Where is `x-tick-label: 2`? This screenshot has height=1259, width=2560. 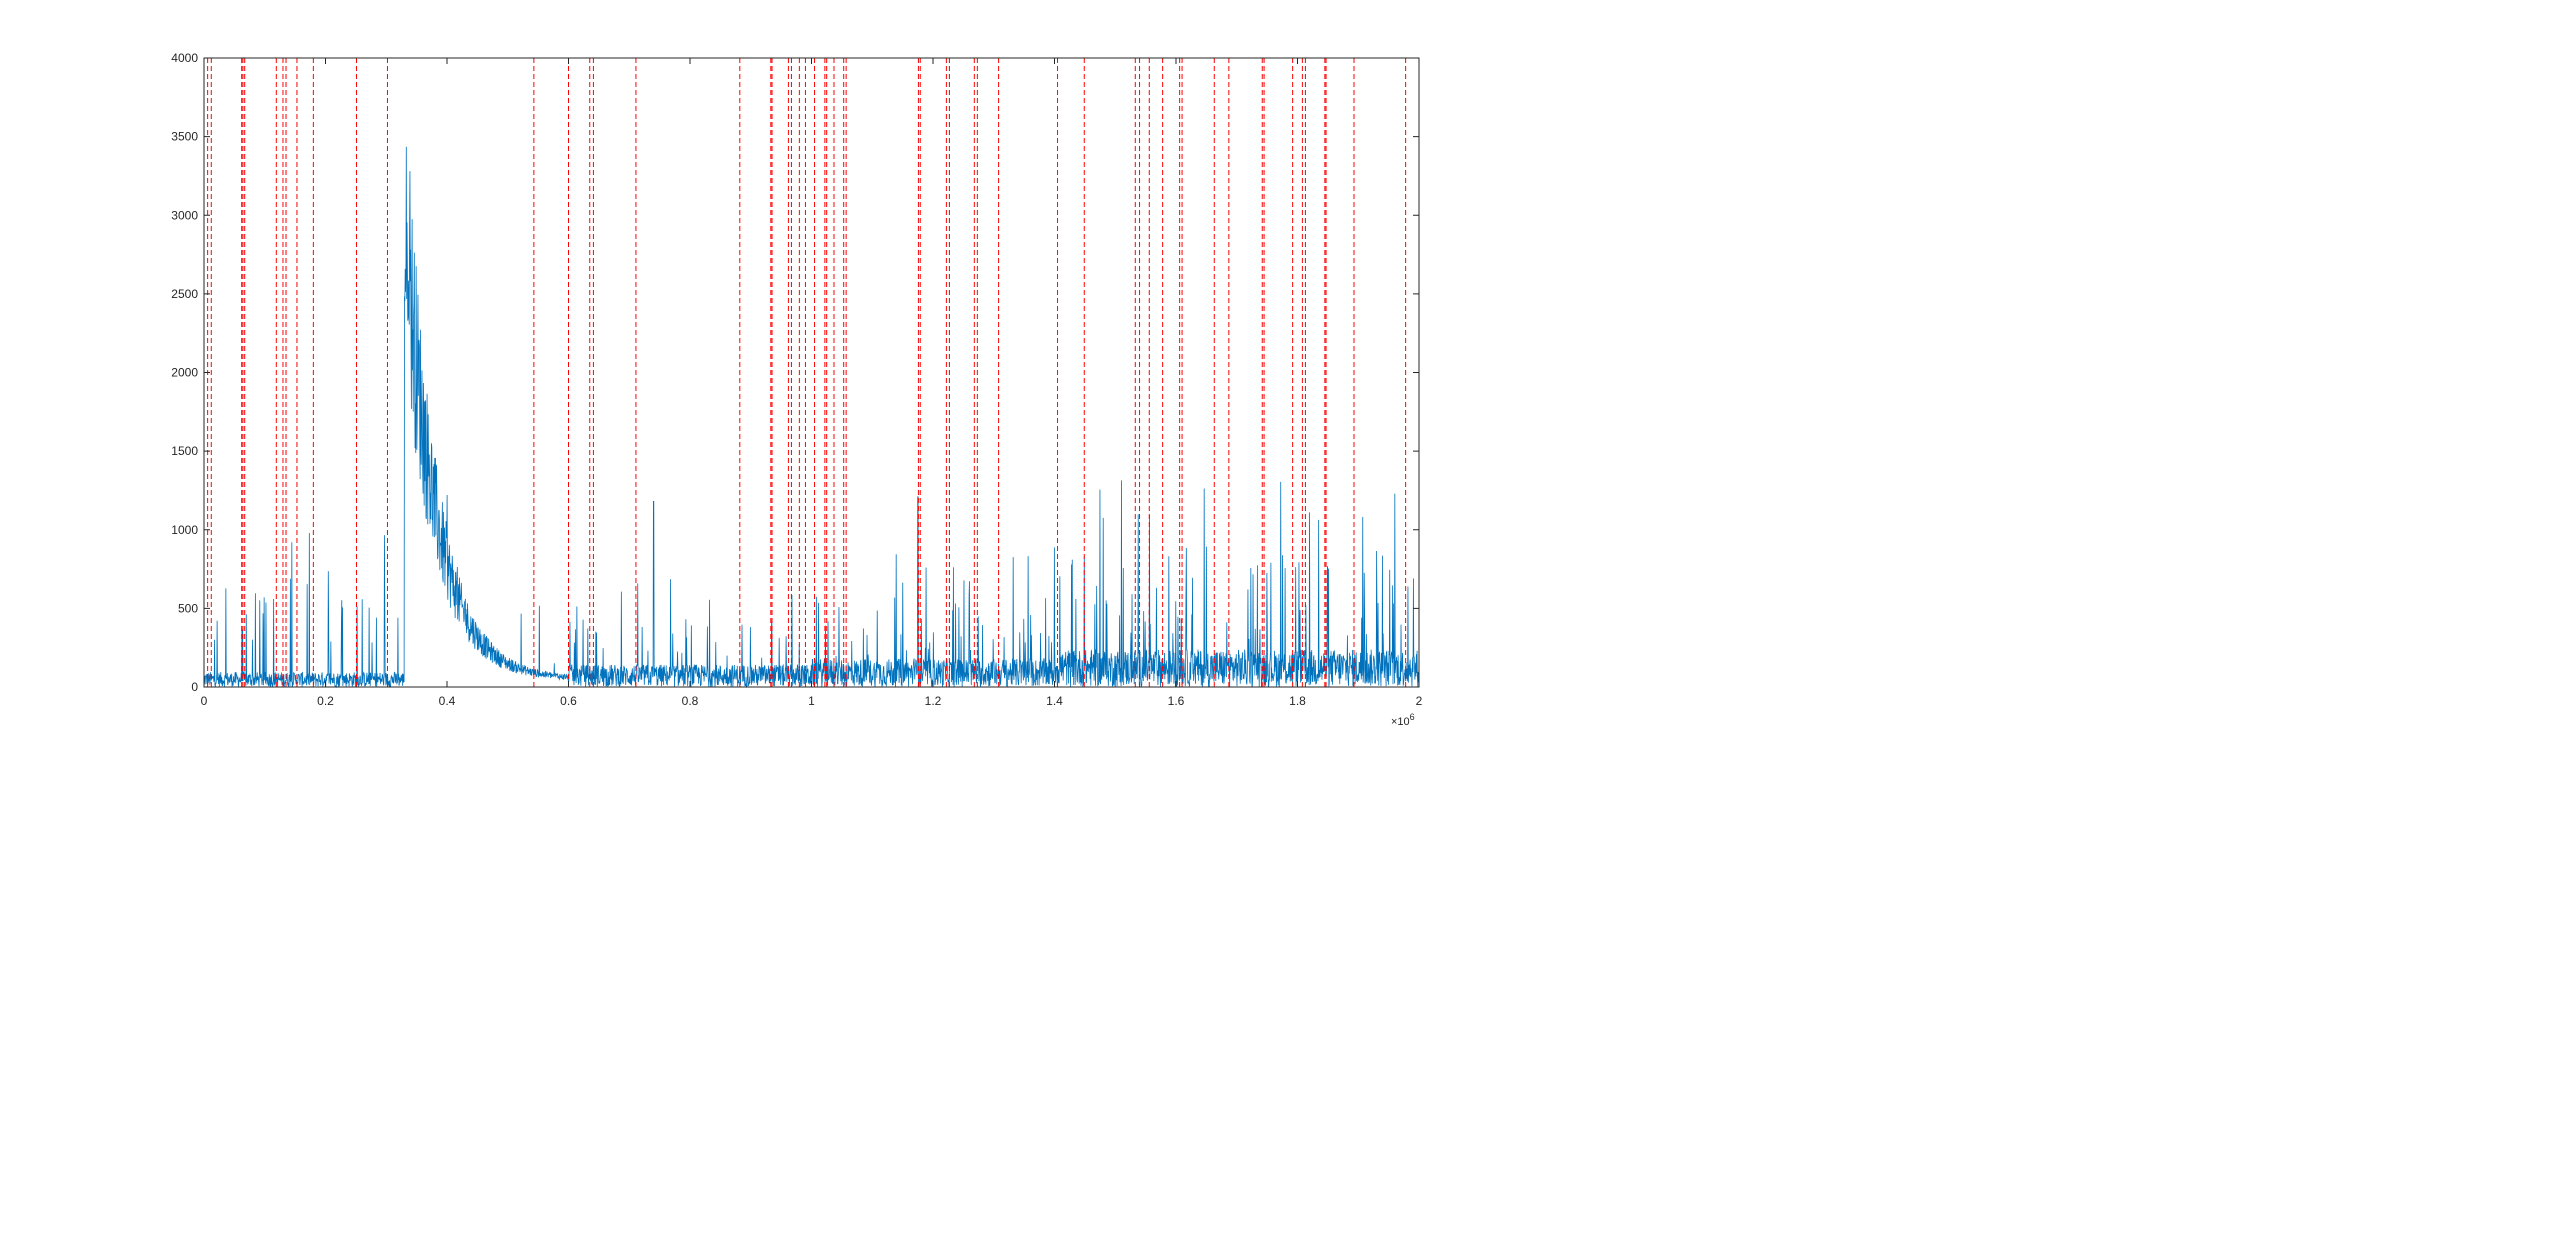
x-tick-label: 2 is located at coordinates (1419, 701).